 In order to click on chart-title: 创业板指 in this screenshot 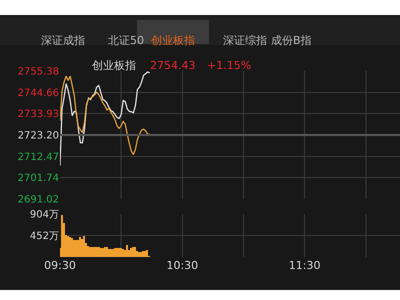, I will do `click(114, 65)`.